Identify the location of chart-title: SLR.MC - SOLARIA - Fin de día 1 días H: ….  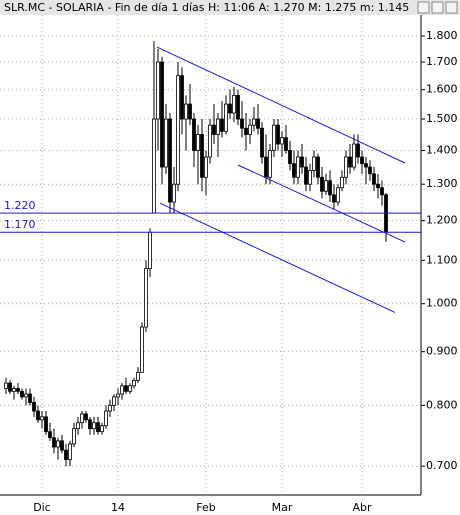
(228, 7).